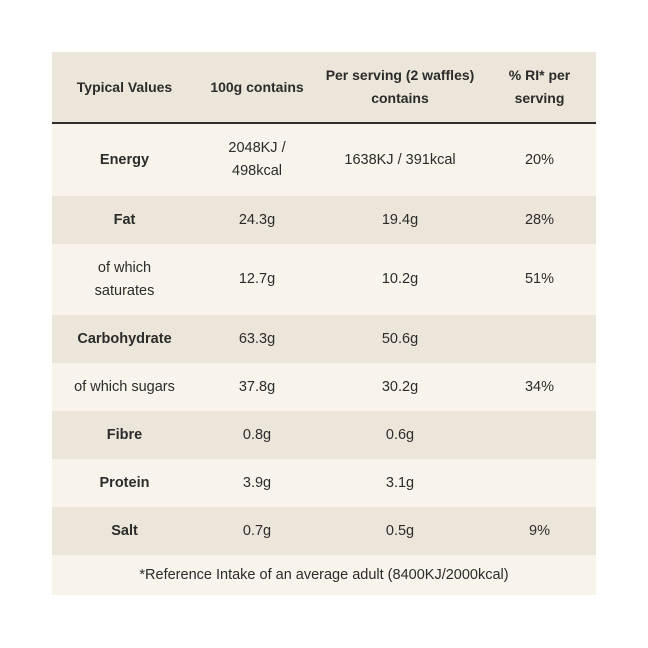 The width and height of the screenshot is (648, 648). I want to click on row-label: Energy, so click(124, 159).